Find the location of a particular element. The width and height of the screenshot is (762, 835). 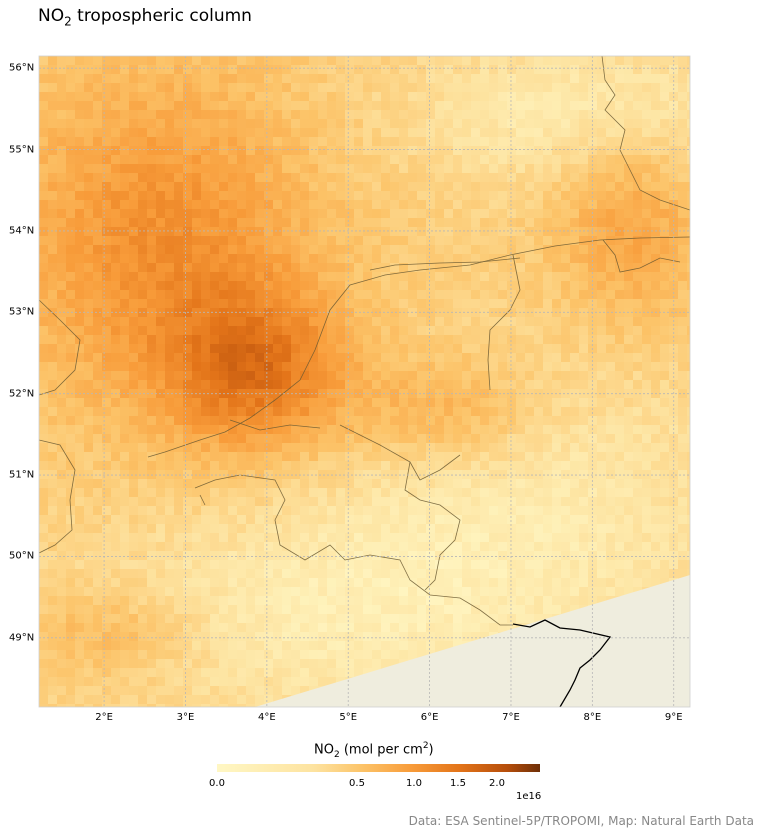

colorbar-label: NO2 (mol per cm2) is located at coordinates (374, 750).